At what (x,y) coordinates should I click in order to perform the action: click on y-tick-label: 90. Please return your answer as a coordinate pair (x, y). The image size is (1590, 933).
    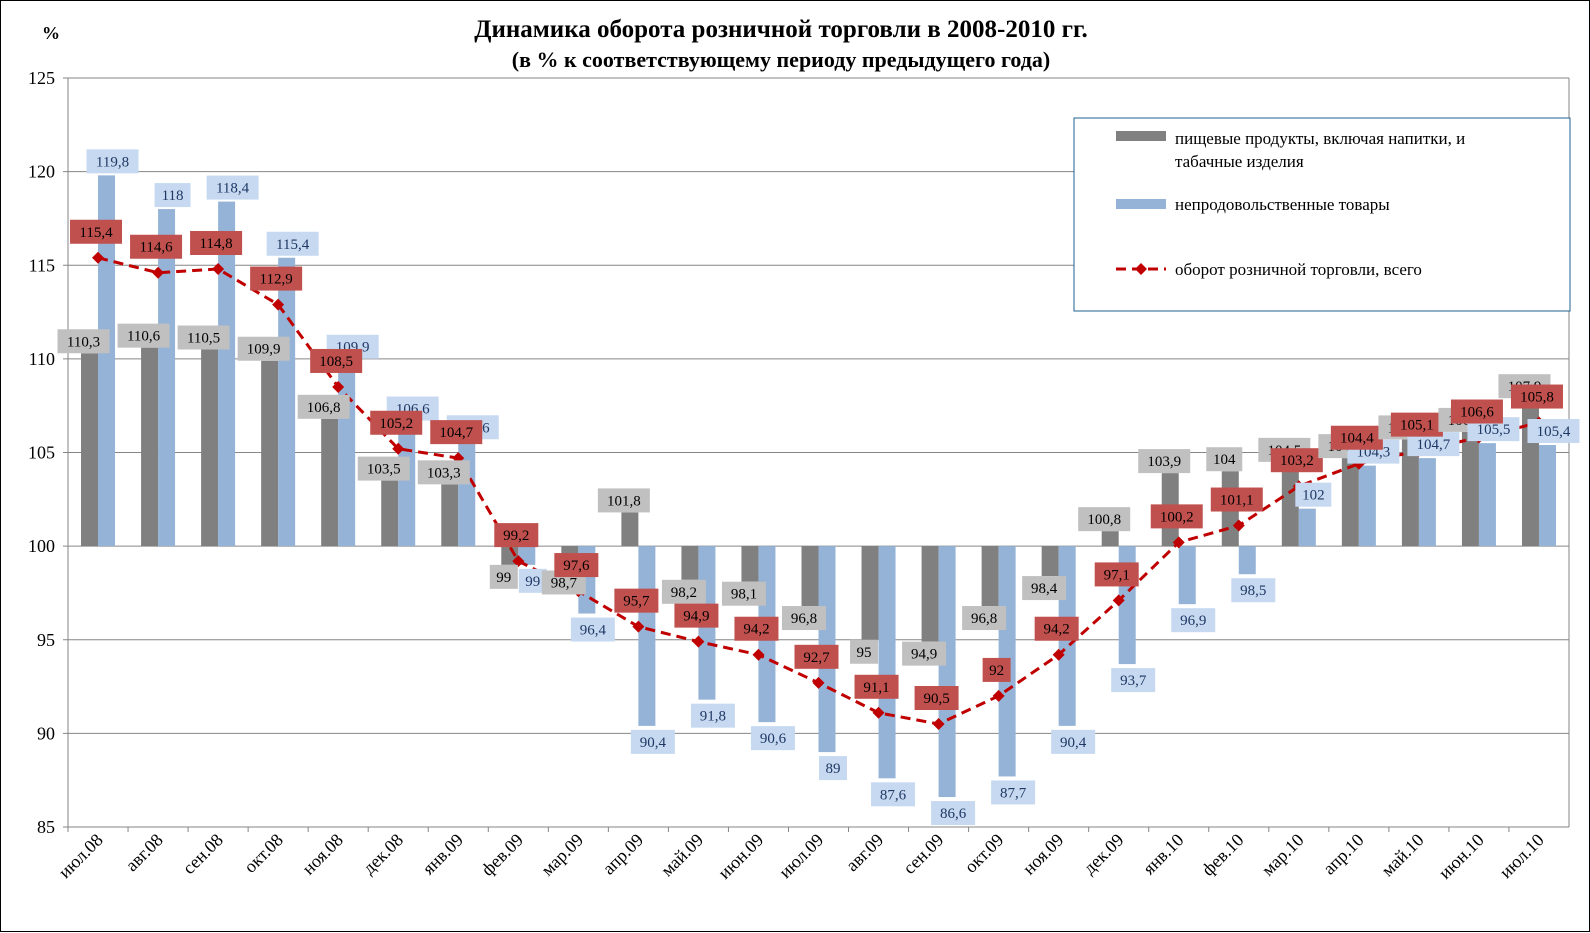
    Looking at the image, I should click on (46, 733).